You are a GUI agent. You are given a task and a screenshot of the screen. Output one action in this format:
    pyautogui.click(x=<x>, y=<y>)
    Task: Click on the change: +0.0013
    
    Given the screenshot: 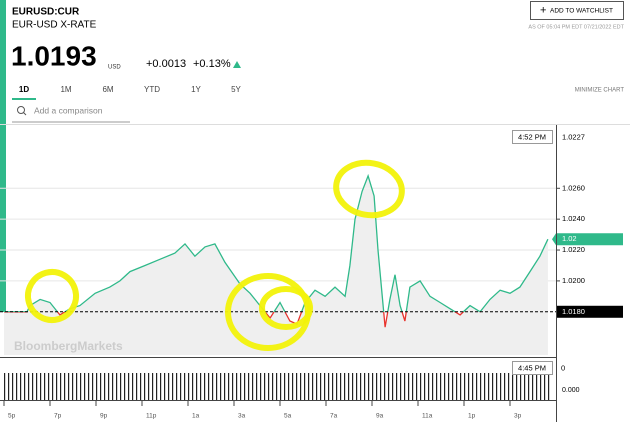 What is the action you would take?
    pyautogui.click(x=166, y=64)
    